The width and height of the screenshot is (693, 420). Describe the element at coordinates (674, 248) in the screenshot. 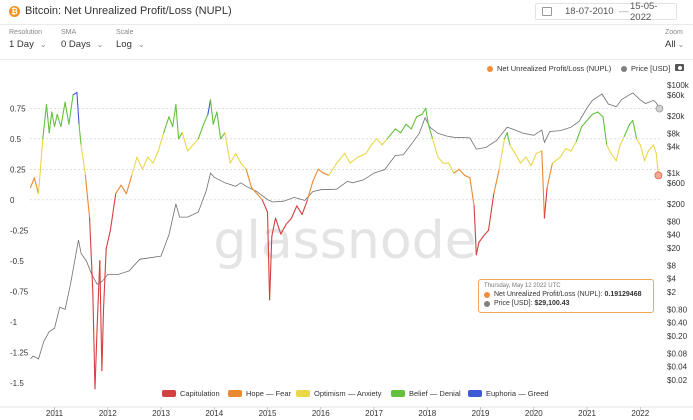

I see `y2-tick-label: $20` at that location.